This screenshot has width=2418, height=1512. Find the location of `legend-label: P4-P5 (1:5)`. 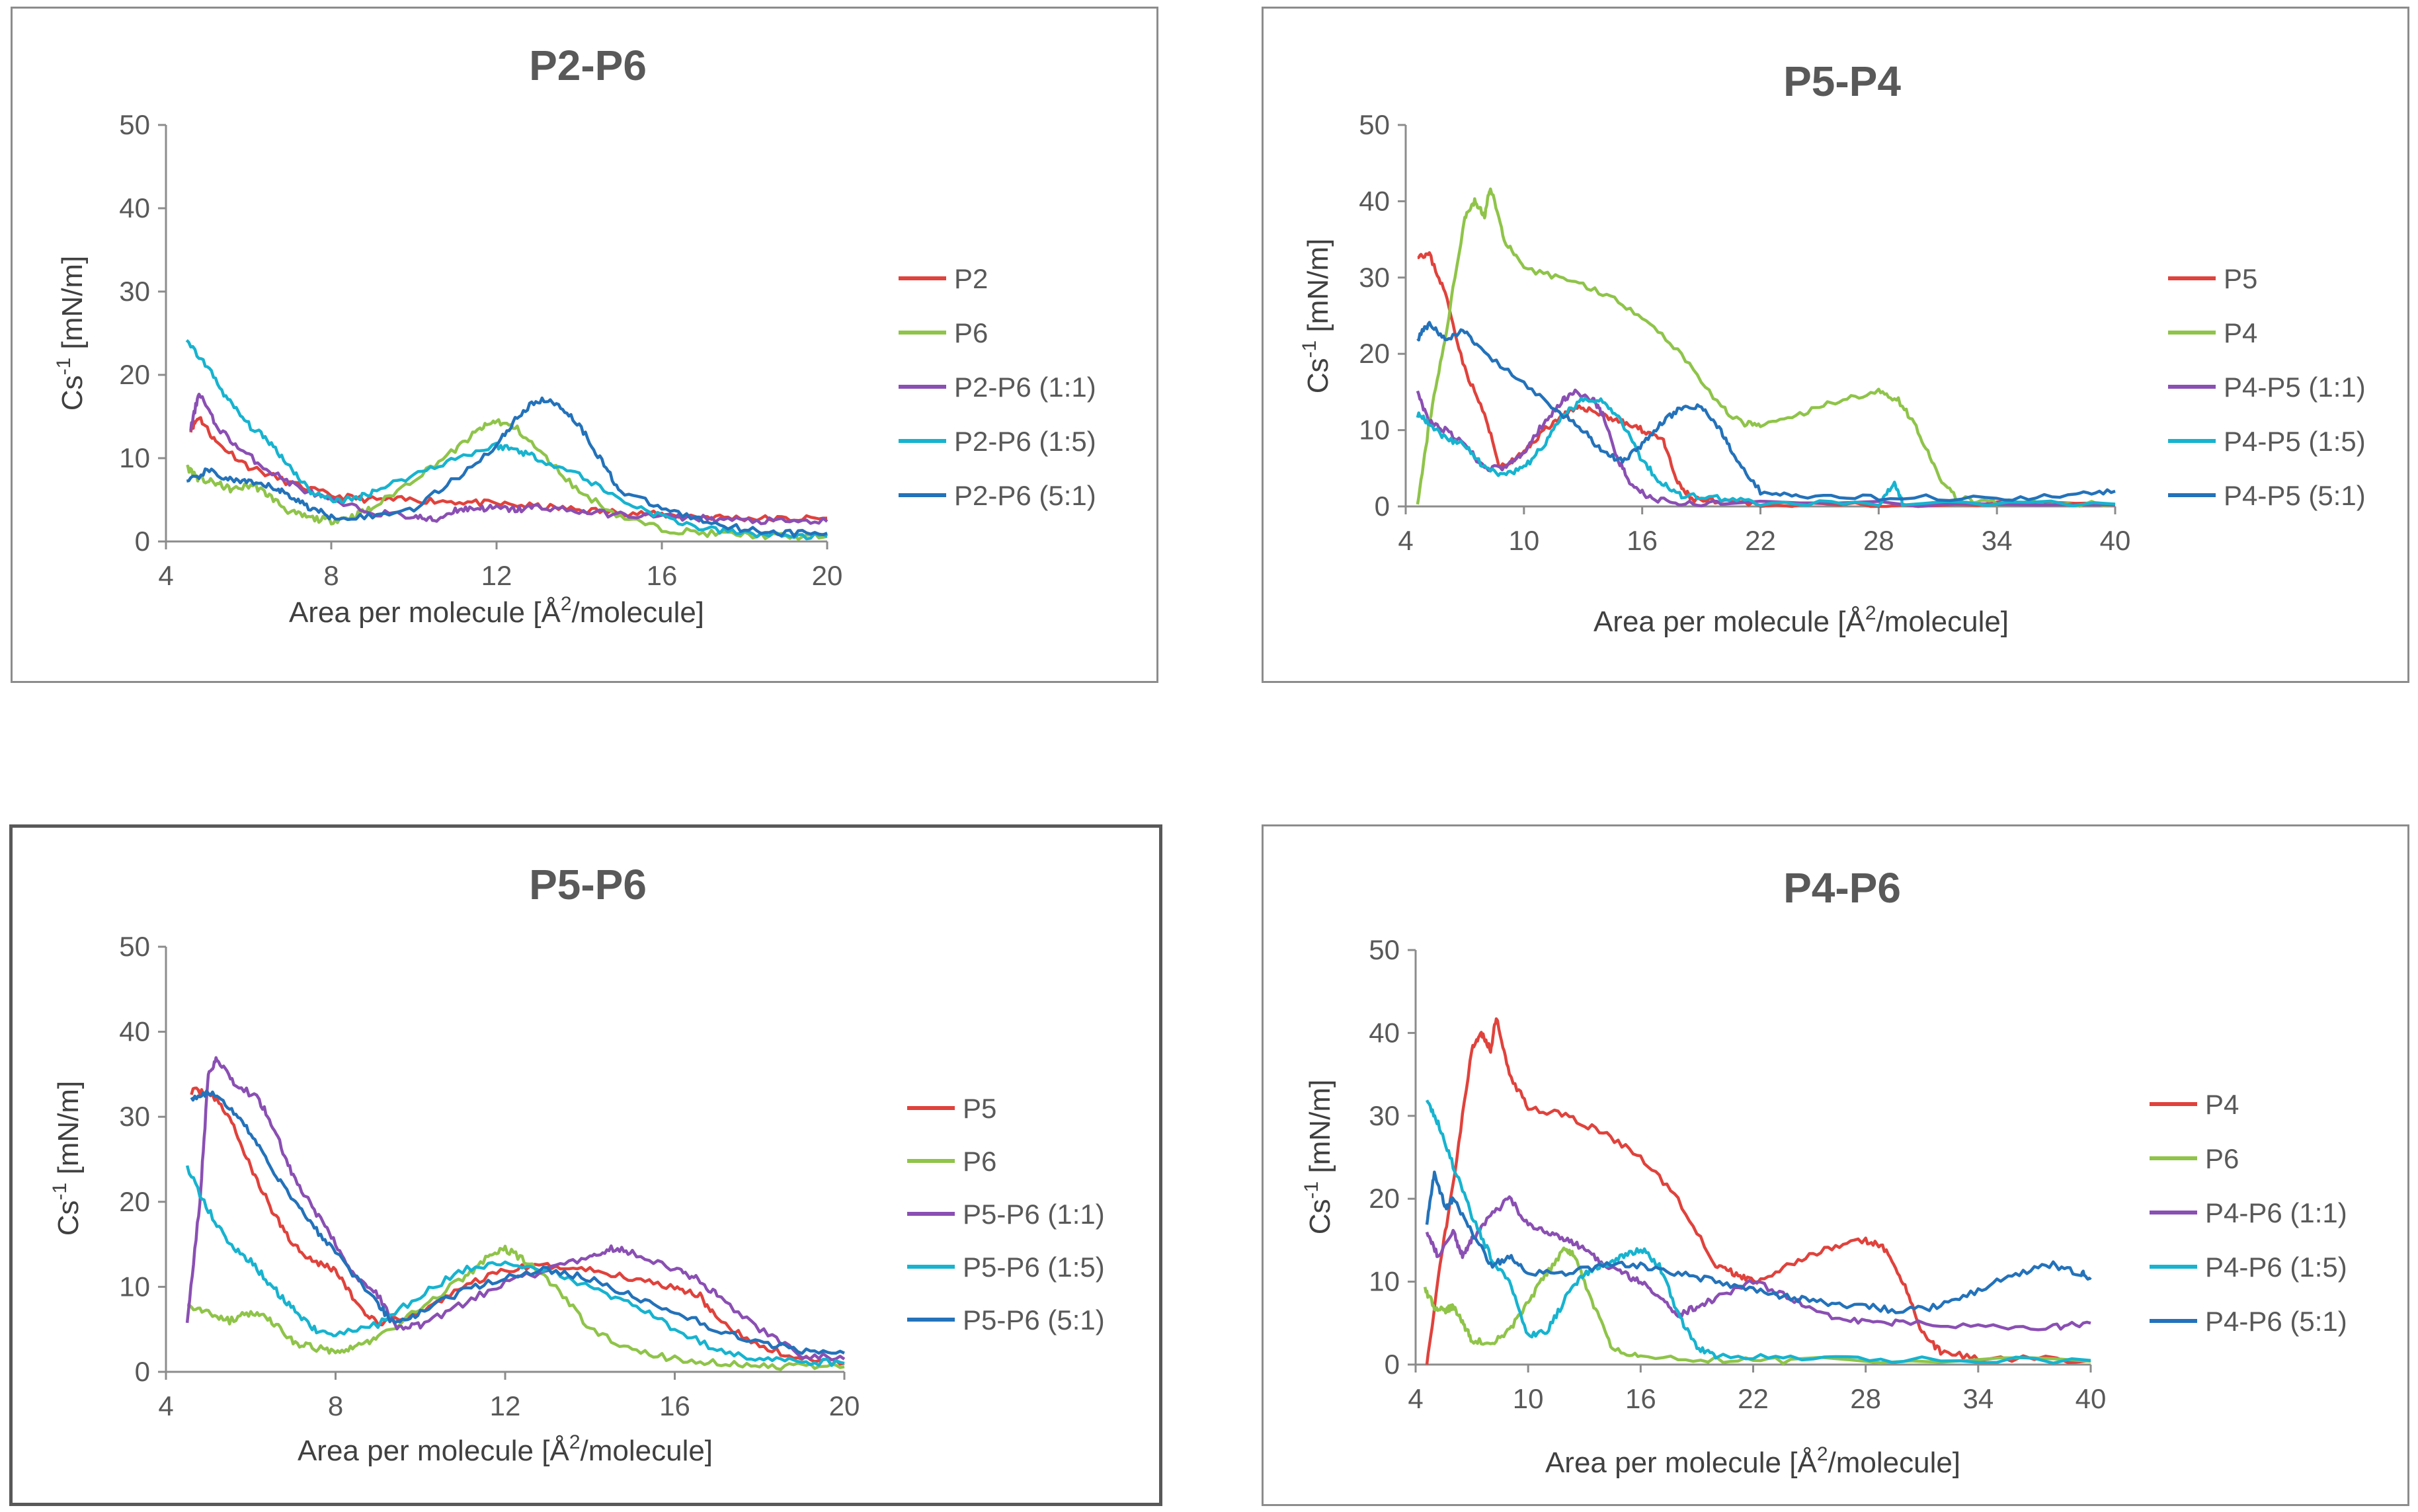

legend-label: P4-P5 (1:5) is located at coordinates (2295, 442).